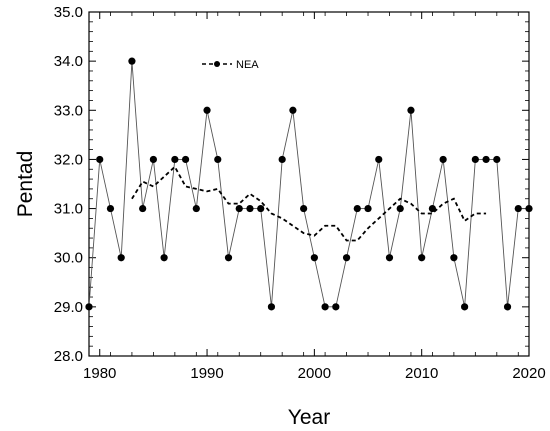  What do you see at coordinates (68, 159) in the screenshot?
I see `y-tick-label: 32.0` at bounding box center [68, 159].